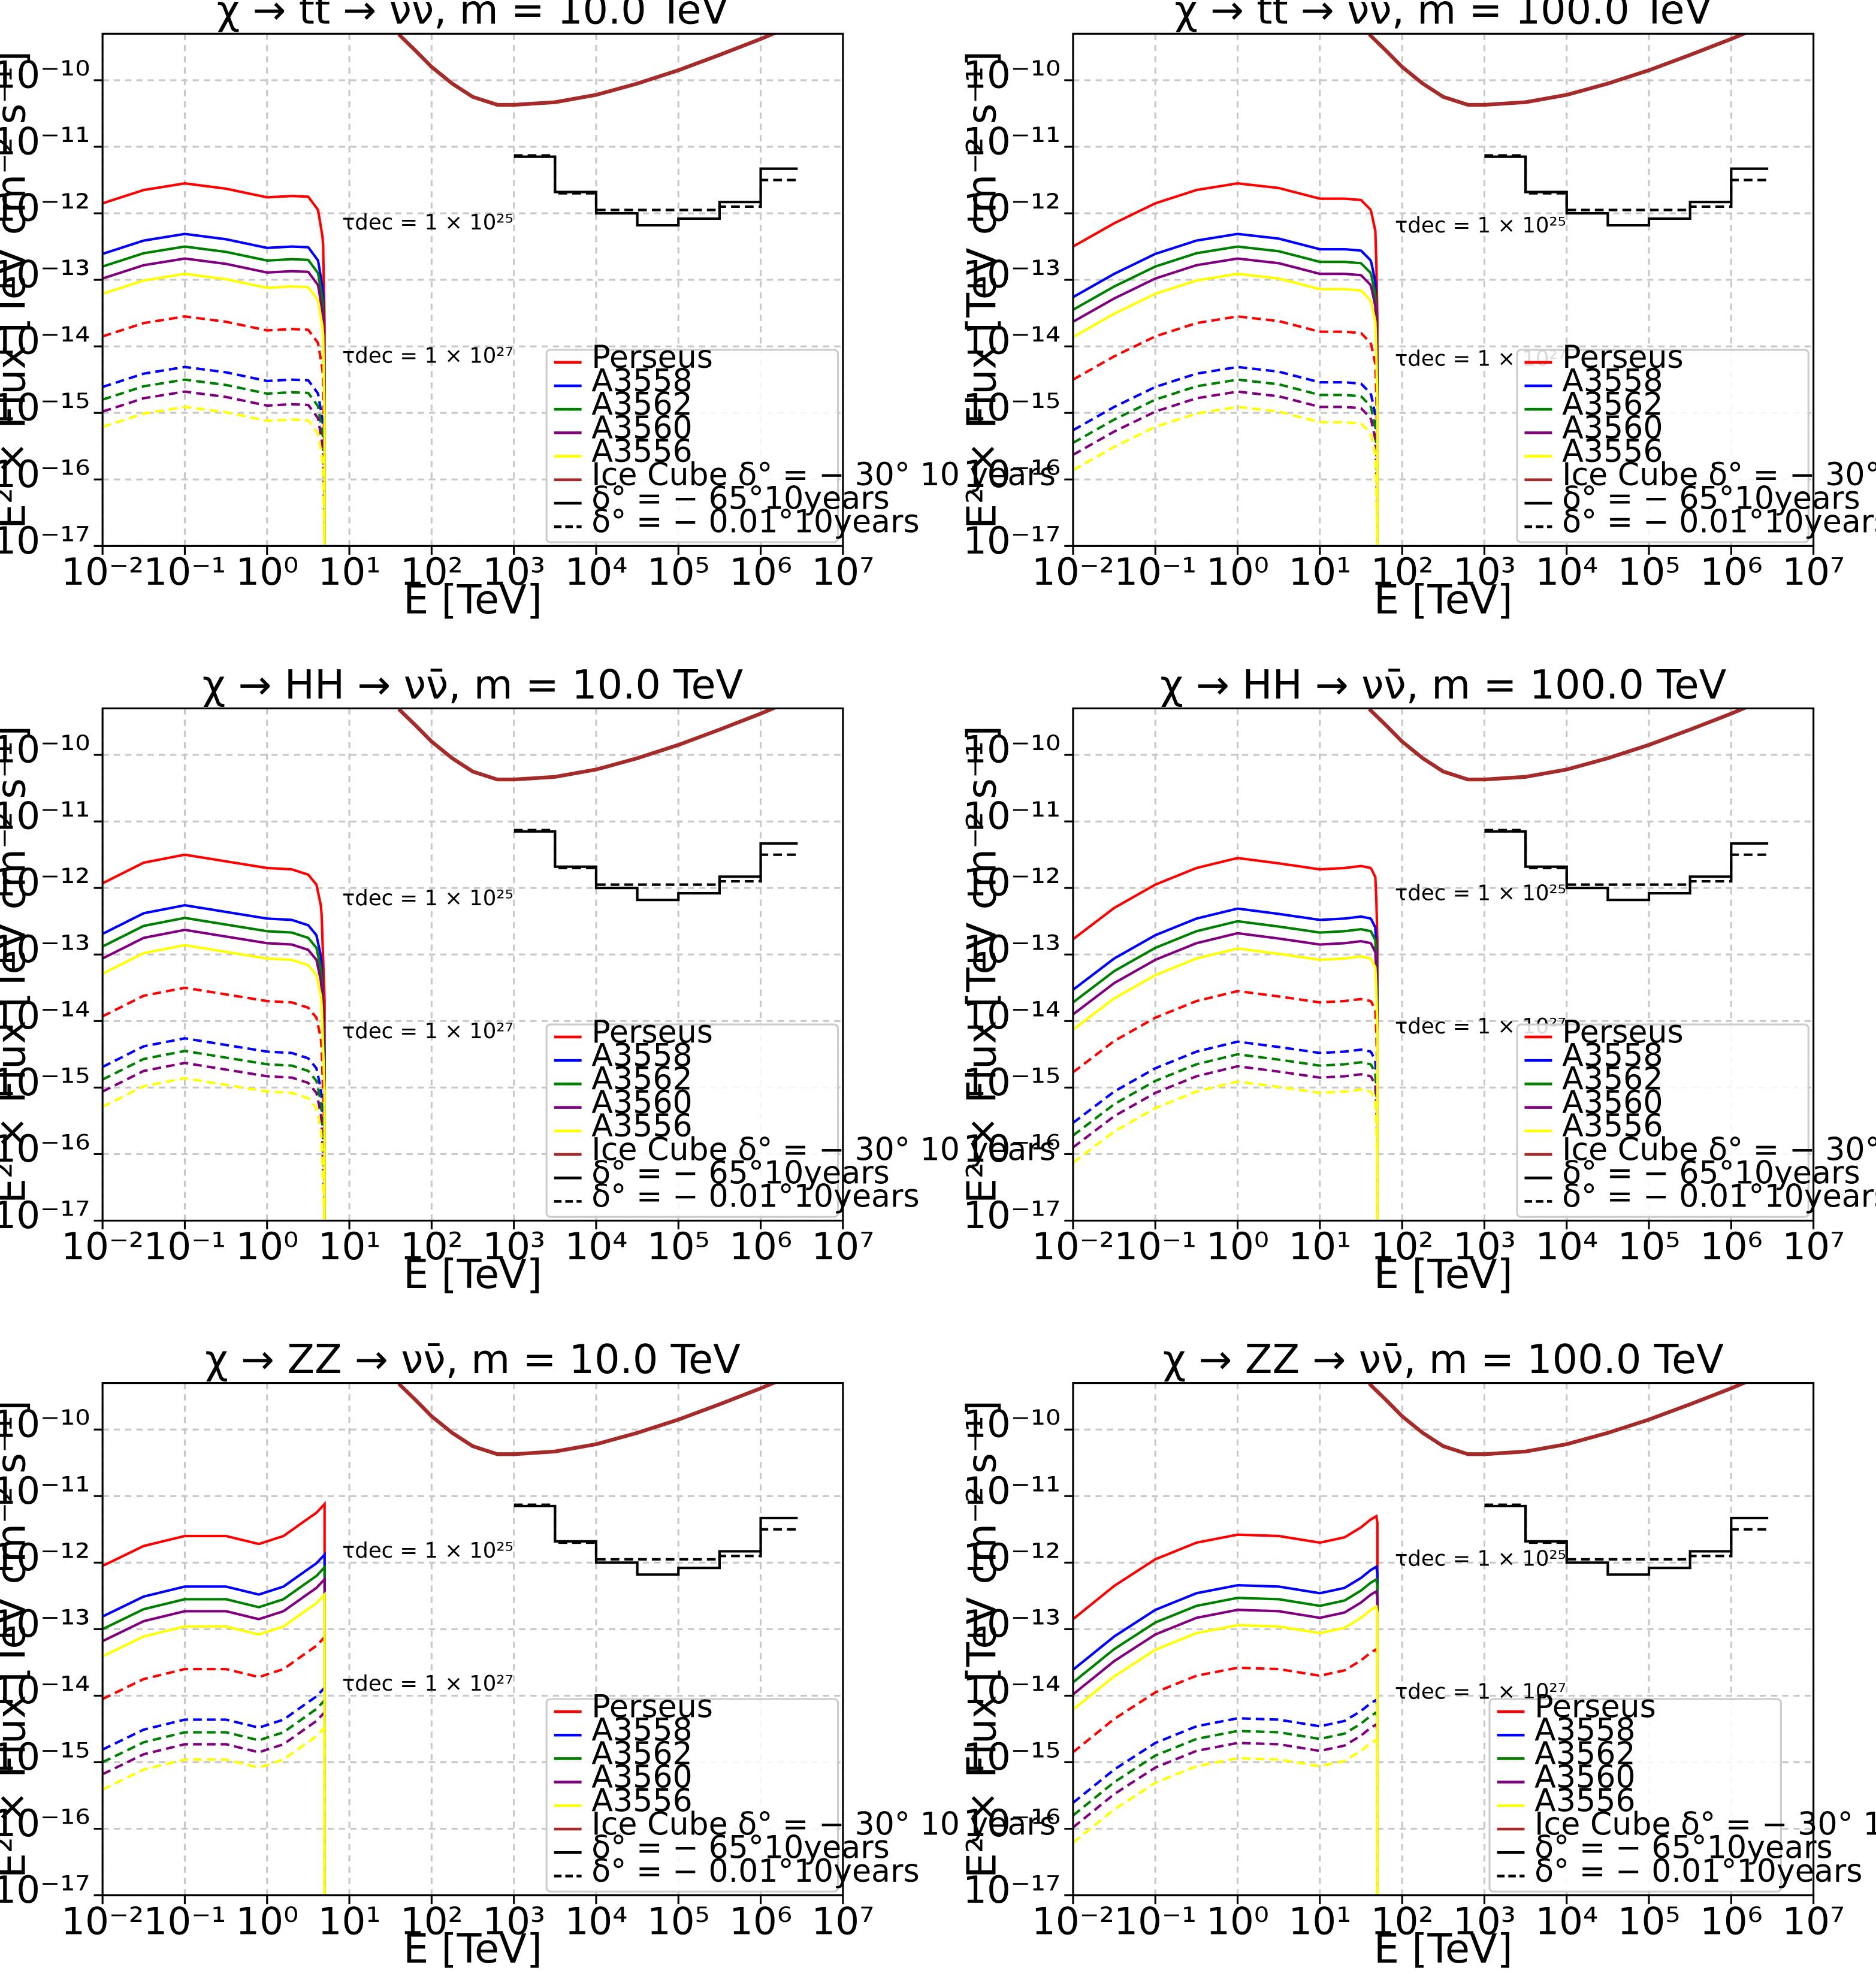  What do you see at coordinates (1612, 381) in the screenshot?
I see `legend-label: A3558` at bounding box center [1612, 381].